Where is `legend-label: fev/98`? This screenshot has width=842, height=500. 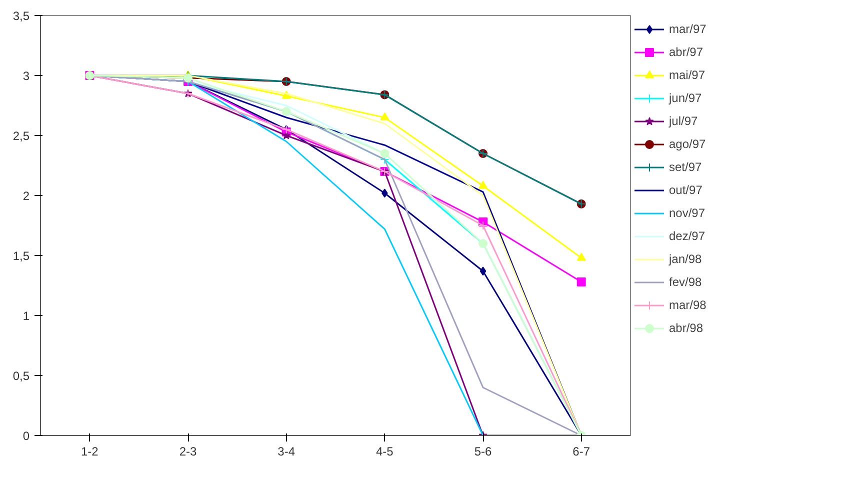 legend-label: fev/98 is located at coordinates (685, 282).